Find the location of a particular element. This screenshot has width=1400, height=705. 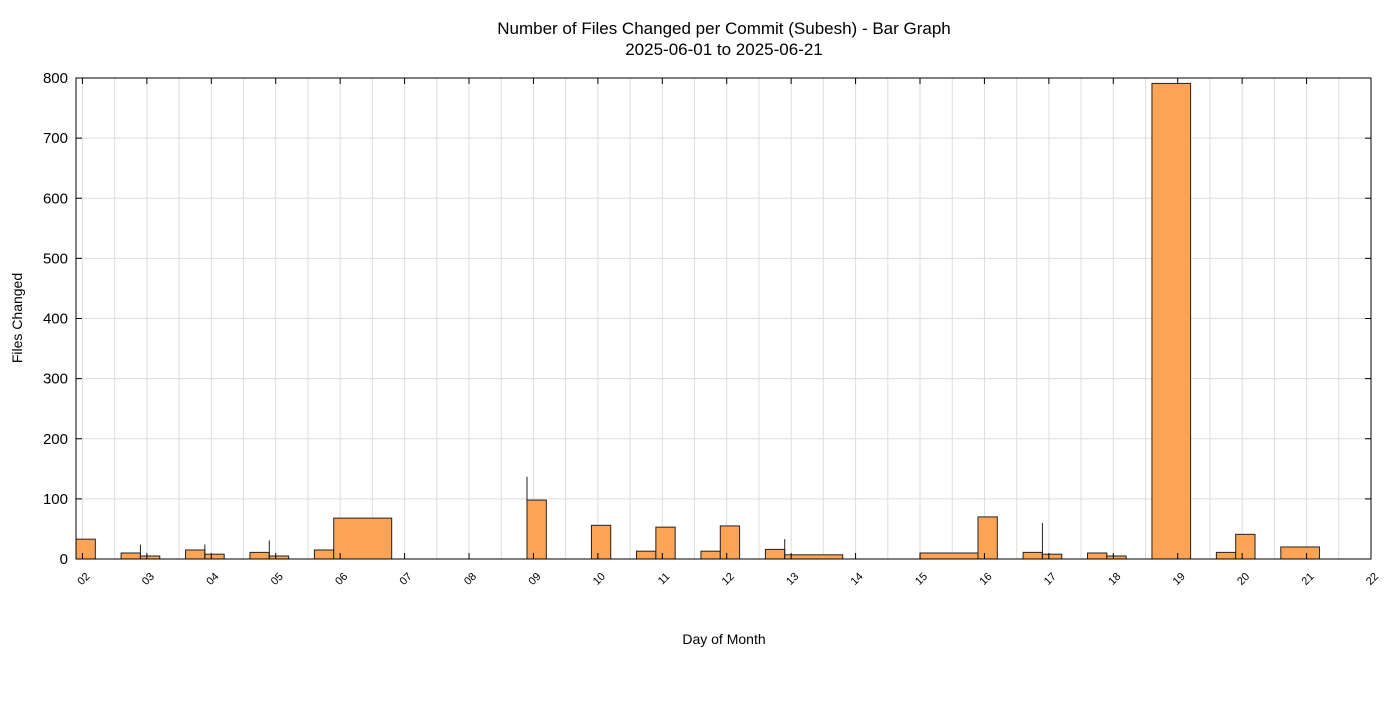

x-tick-label: 02 is located at coordinates (83, 579).